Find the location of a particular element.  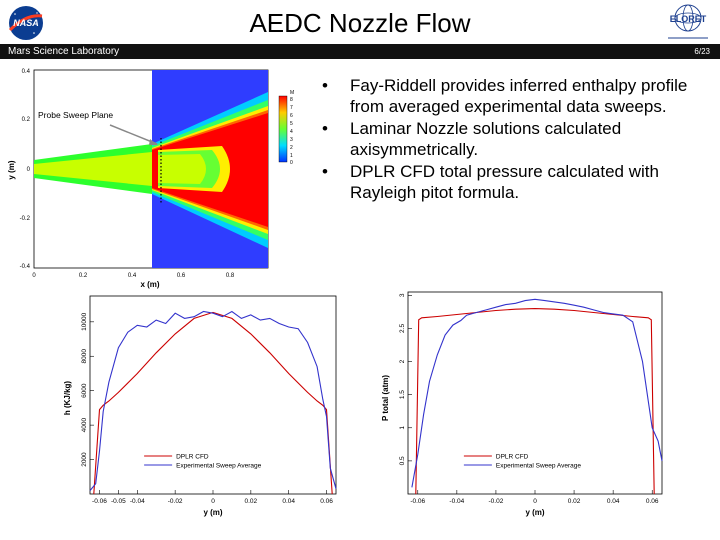

y-tick-label: 2 is located at coordinates (402, 361).